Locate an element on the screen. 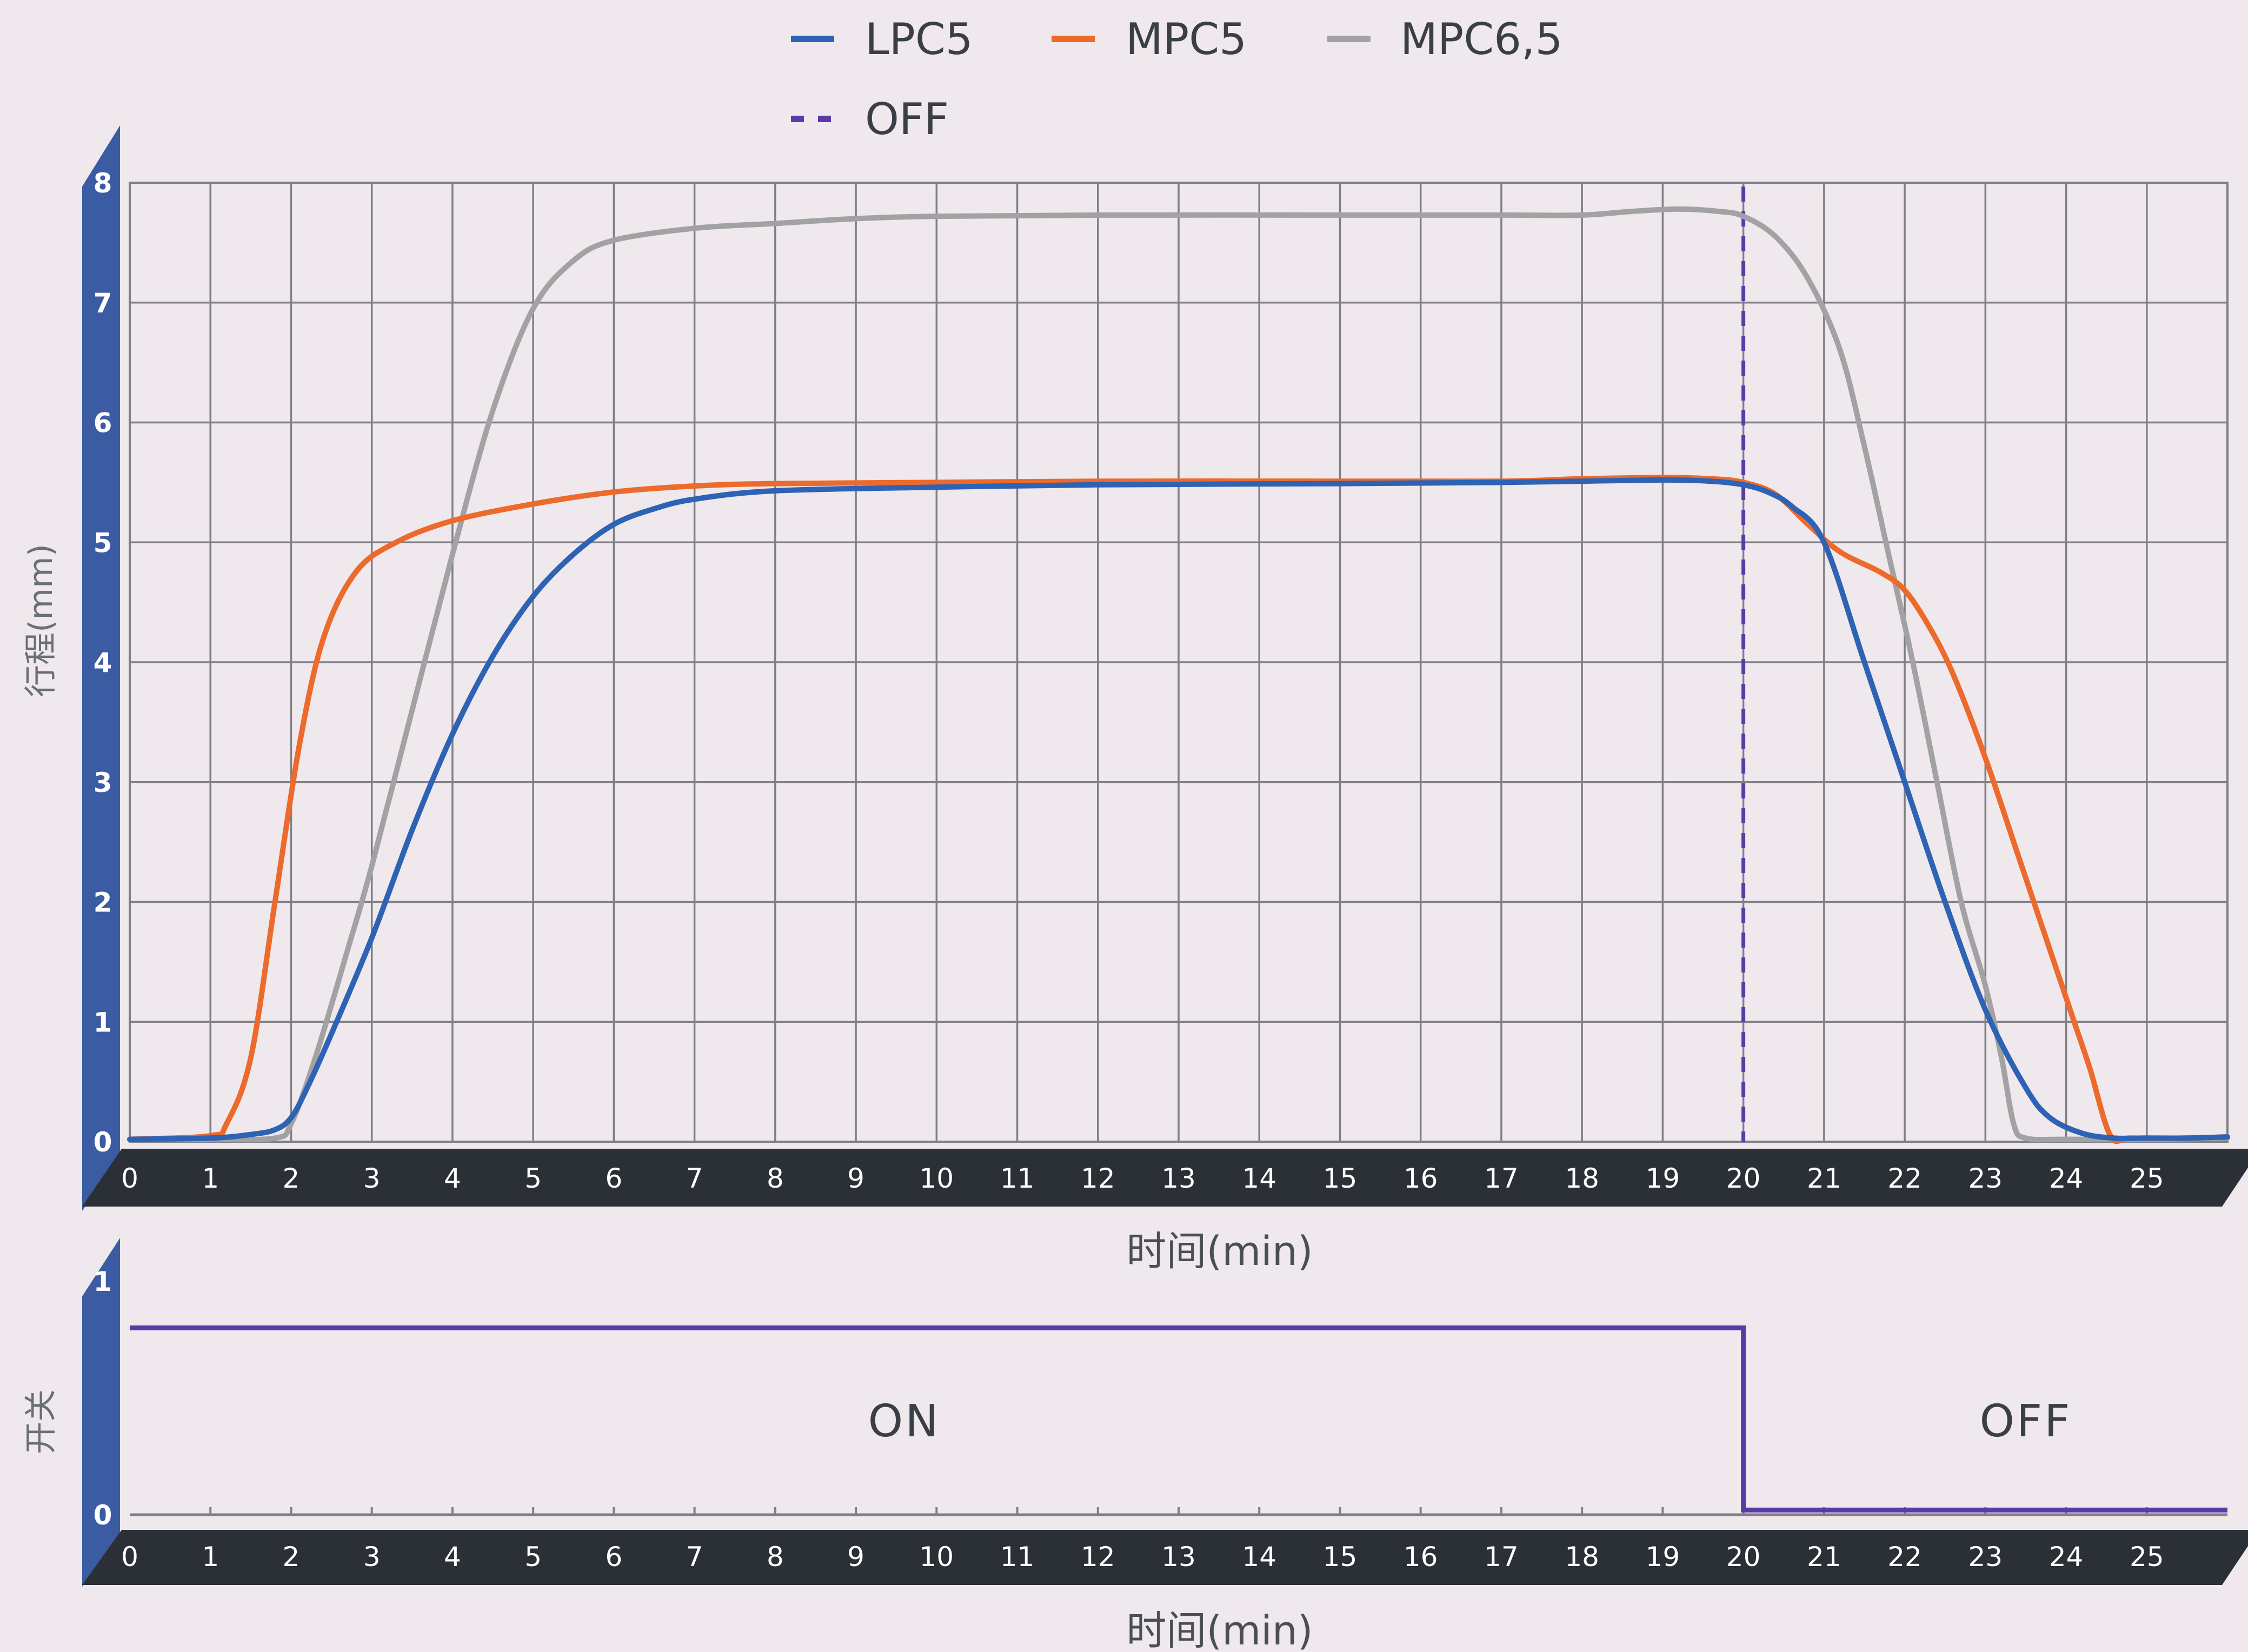 This screenshot has height=1652, width=2248. switch-x-tick-label: 0 is located at coordinates (129, 1557).